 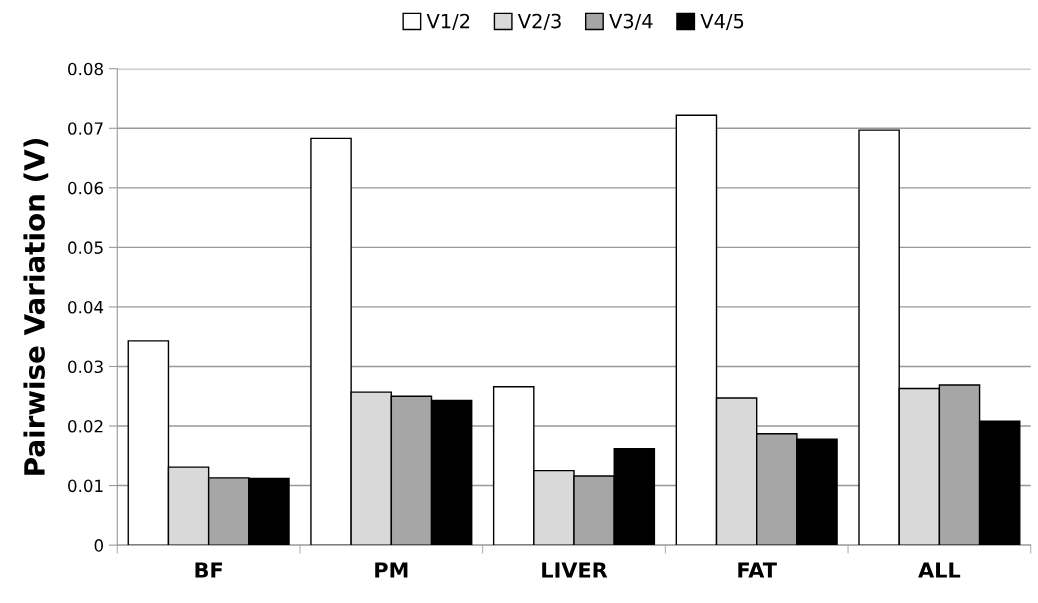 What do you see at coordinates (539, 21) in the screenshot?
I see `legend-label: V2/3` at bounding box center [539, 21].